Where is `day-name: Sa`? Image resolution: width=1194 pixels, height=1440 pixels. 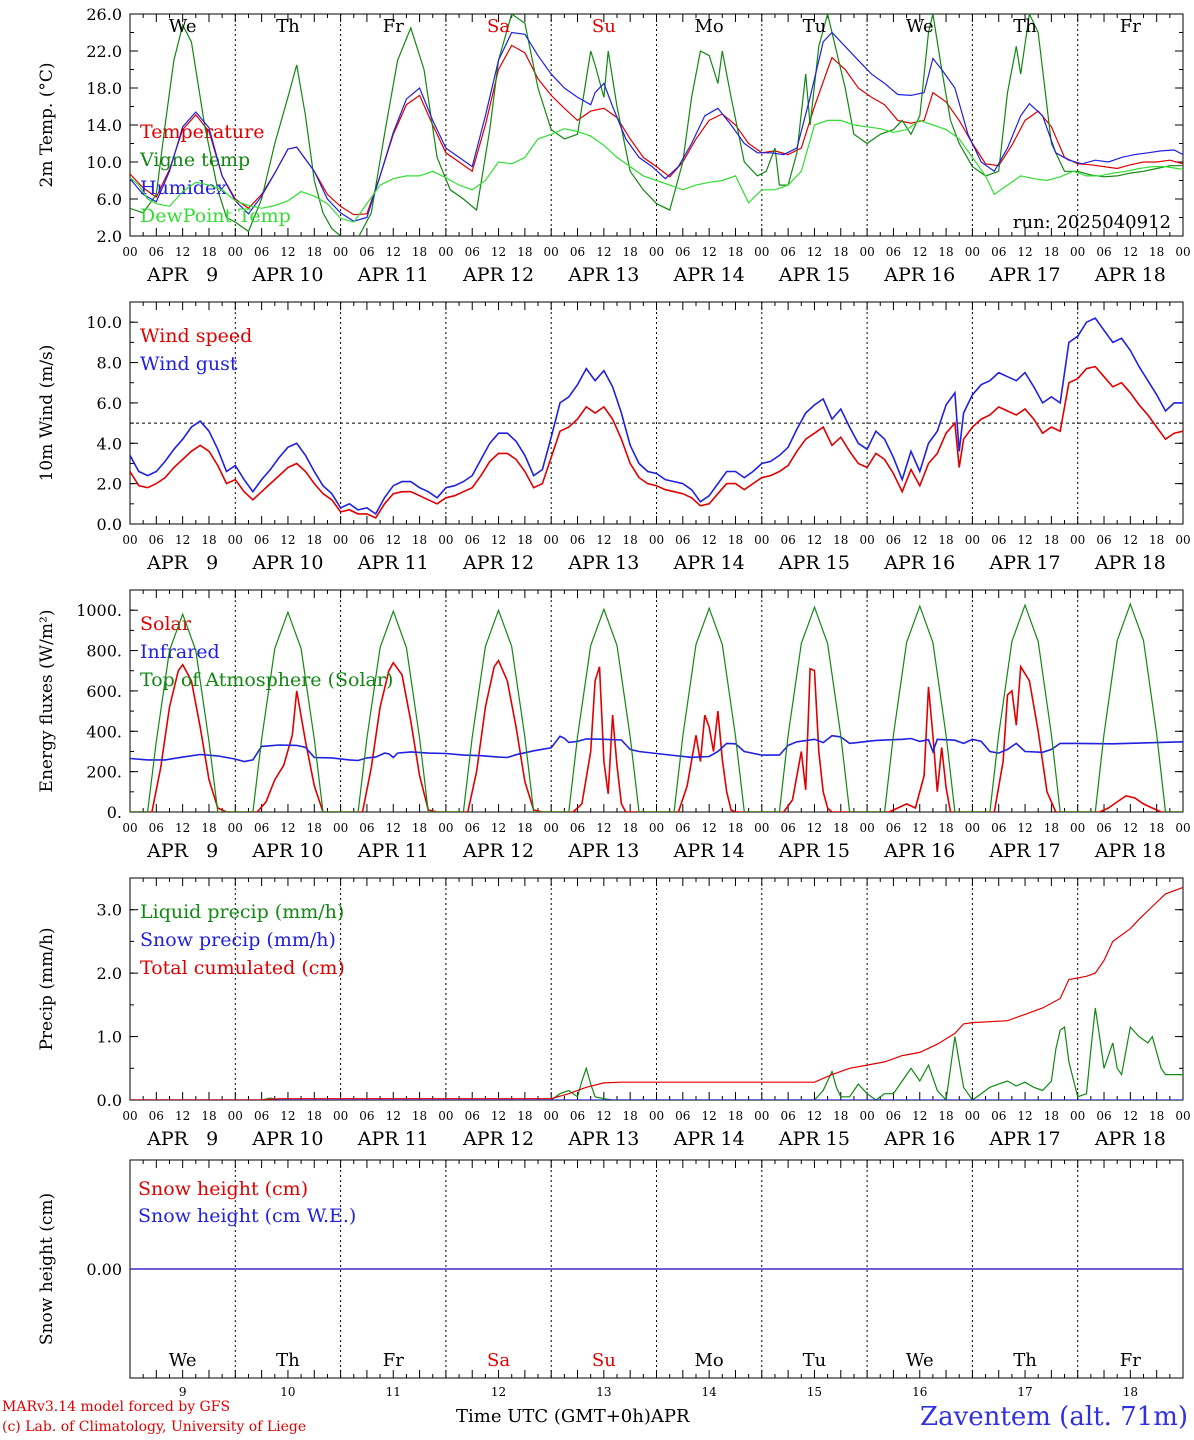 day-name: Sa is located at coordinates (498, 26).